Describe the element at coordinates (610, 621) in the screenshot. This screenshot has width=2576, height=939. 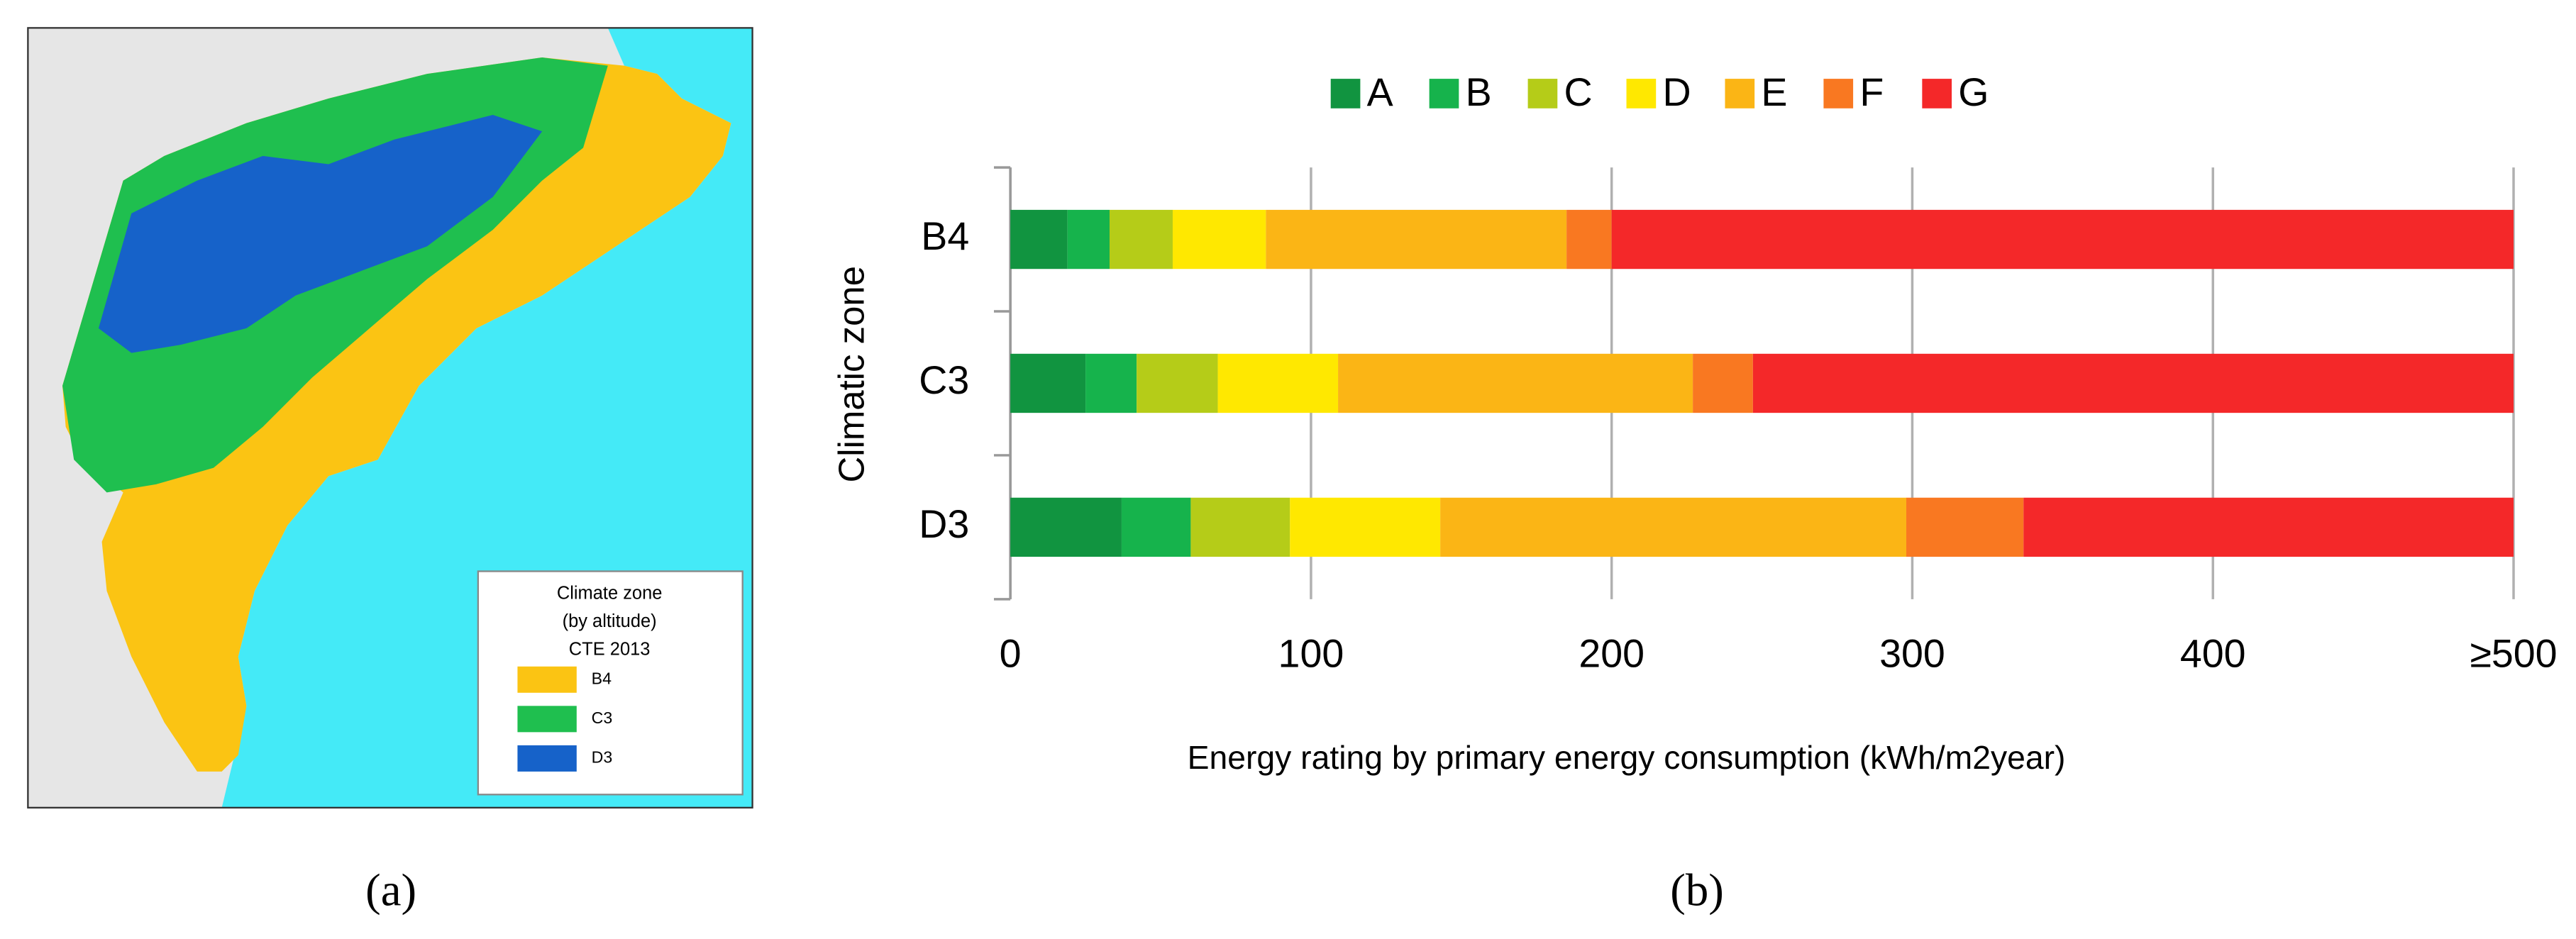
I see `map-legend-title: (by altitude)` at that location.